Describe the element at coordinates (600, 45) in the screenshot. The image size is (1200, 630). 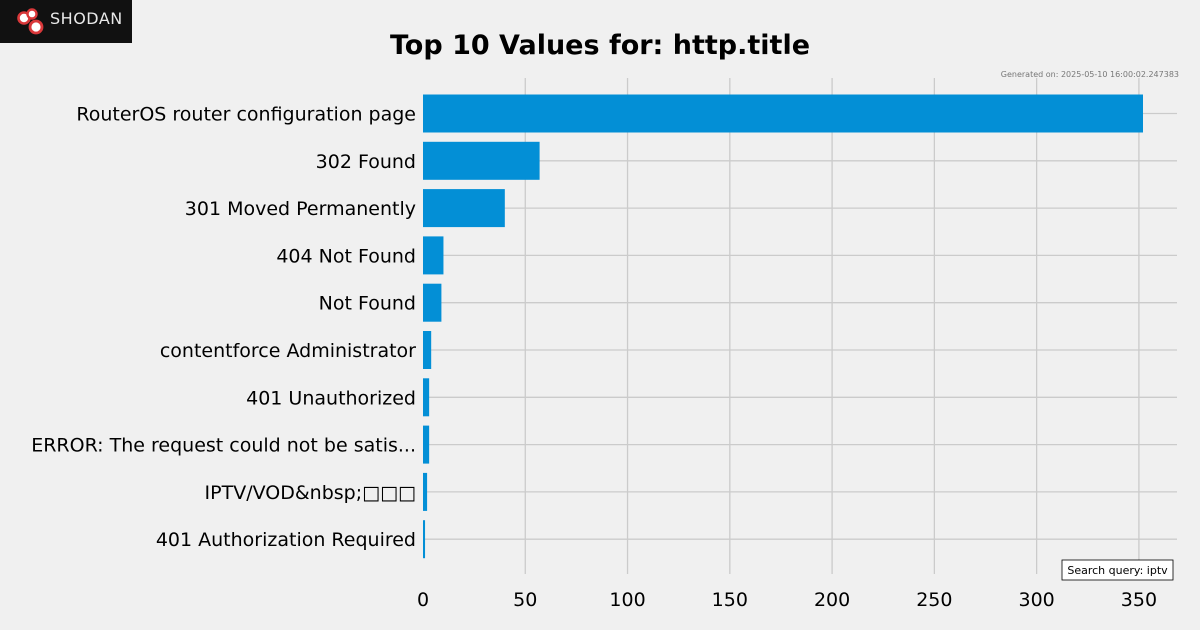
I see `chart-title: Top 10 Values for: http.title` at that location.